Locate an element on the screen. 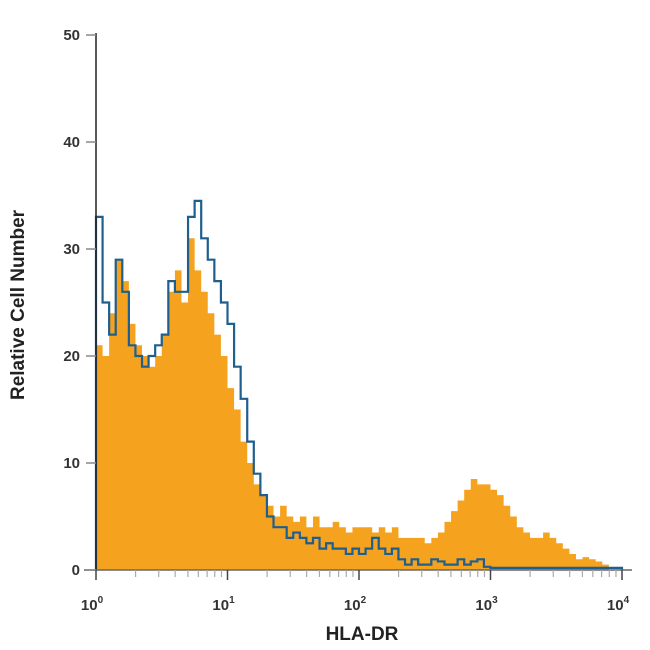 The width and height of the screenshot is (650, 650). x-tick-label: 10¹ is located at coordinates (223, 604).